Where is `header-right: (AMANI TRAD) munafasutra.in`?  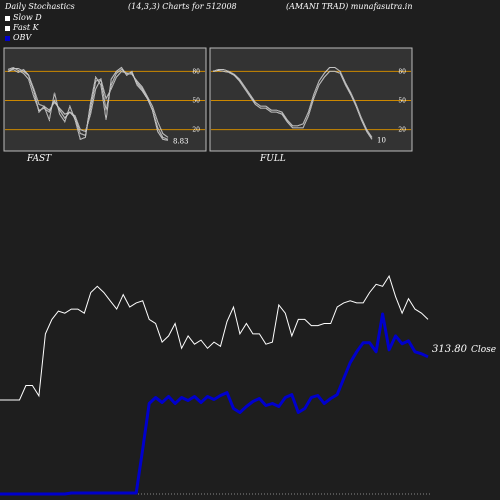
header-right: (AMANI TRAD) munafasutra.in is located at coordinates (349, 6).